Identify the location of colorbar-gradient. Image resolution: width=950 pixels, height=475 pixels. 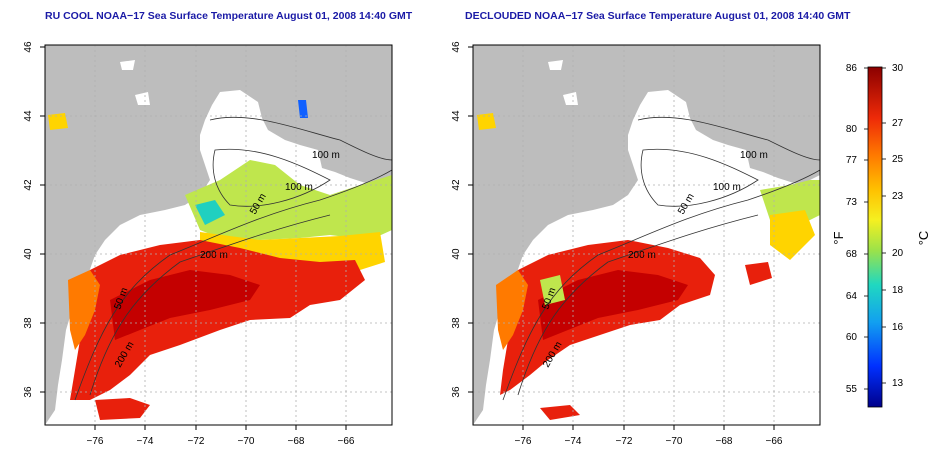
(875, 237).